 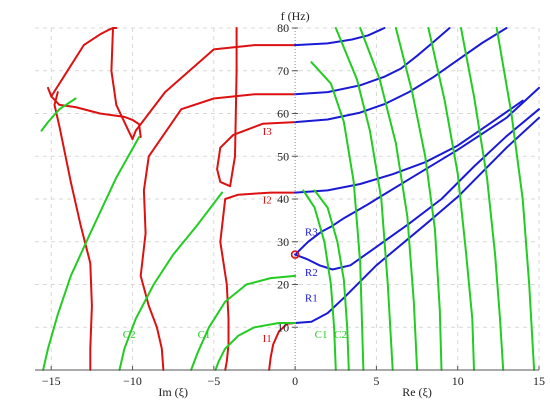 What do you see at coordinates (295, 381) in the screenshot?
I see `x-tick-label: 0` at bounding box center [295, 381].